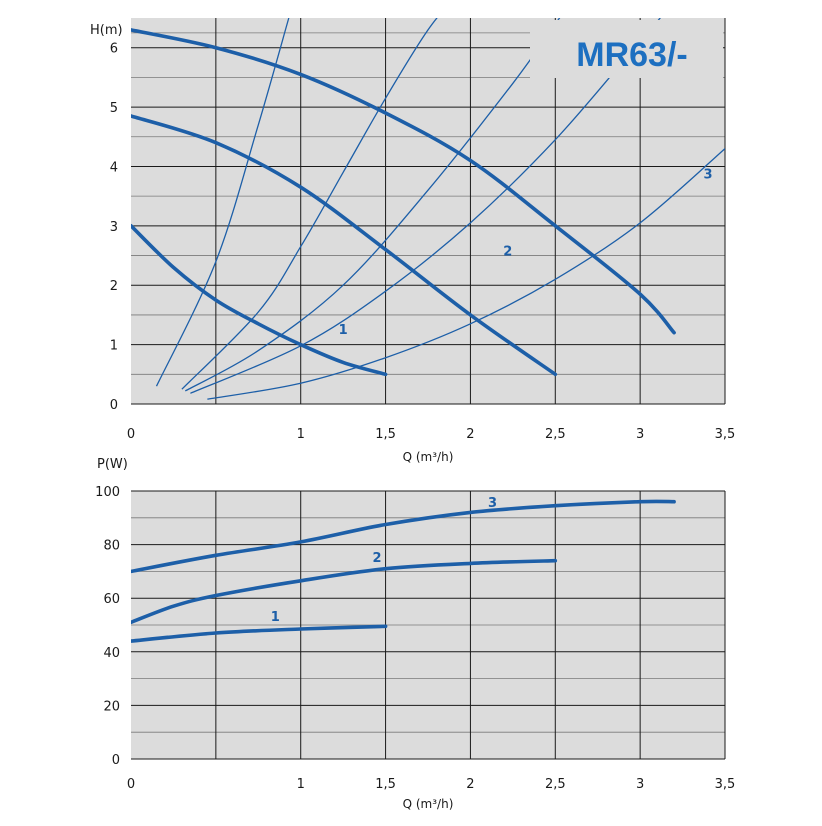 The height and width of the screenshot is (826, 822). What do you see at coordinates (112, 464) in the screenshot?
I see `power-y-axis-title: P(W)` at bounding box center [112, 464].